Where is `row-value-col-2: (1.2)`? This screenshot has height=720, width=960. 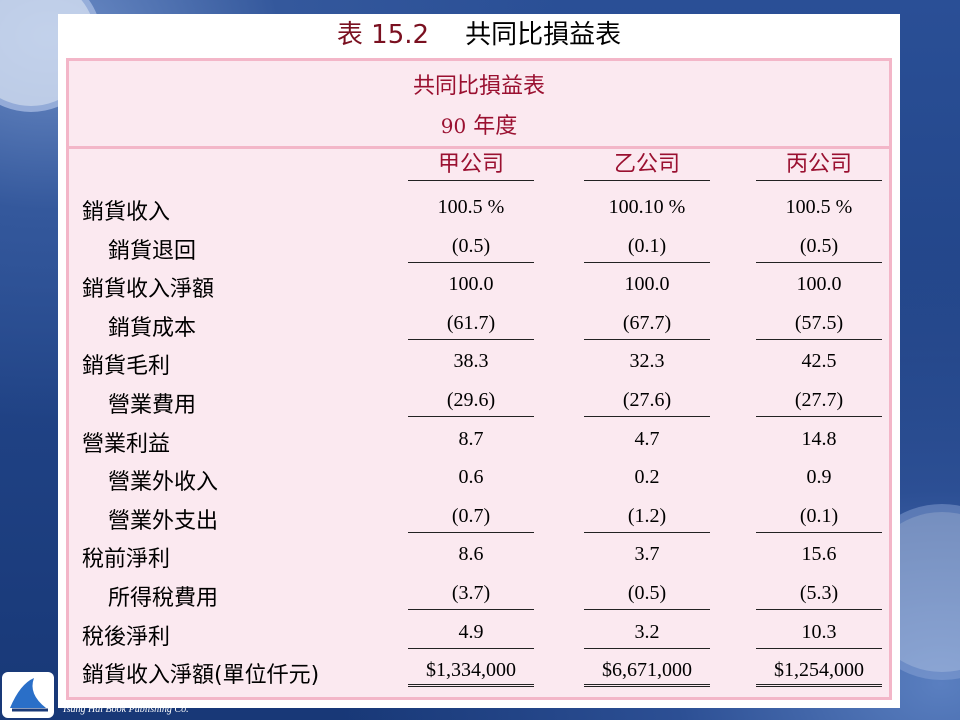
row-value-col-2: (1.2) is located at coordinates (647, 519).